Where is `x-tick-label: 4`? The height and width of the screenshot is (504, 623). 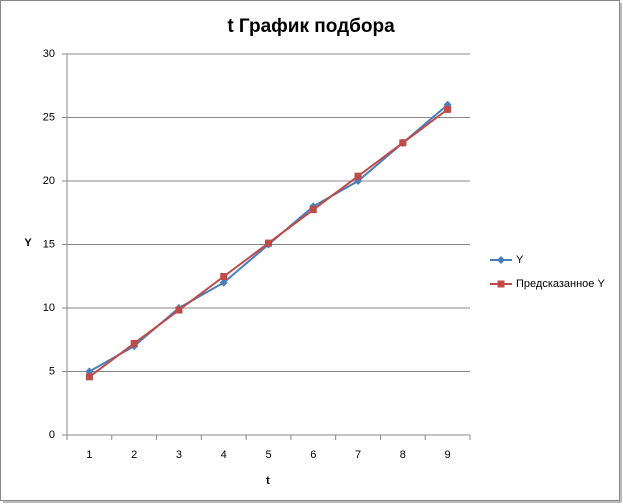 x-tick-label: 4 is located at coordinates (224, 455).